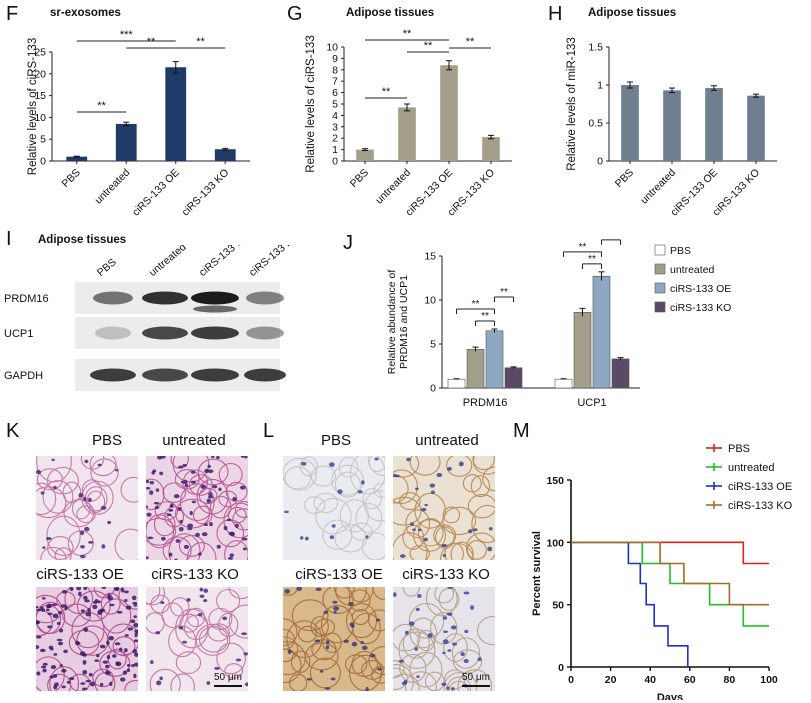 The height and width of the screenshot is (703, 811). Describe the element at coordinates (335, 139) in the screenshot. I see `y-tick-label: 2` at that location.